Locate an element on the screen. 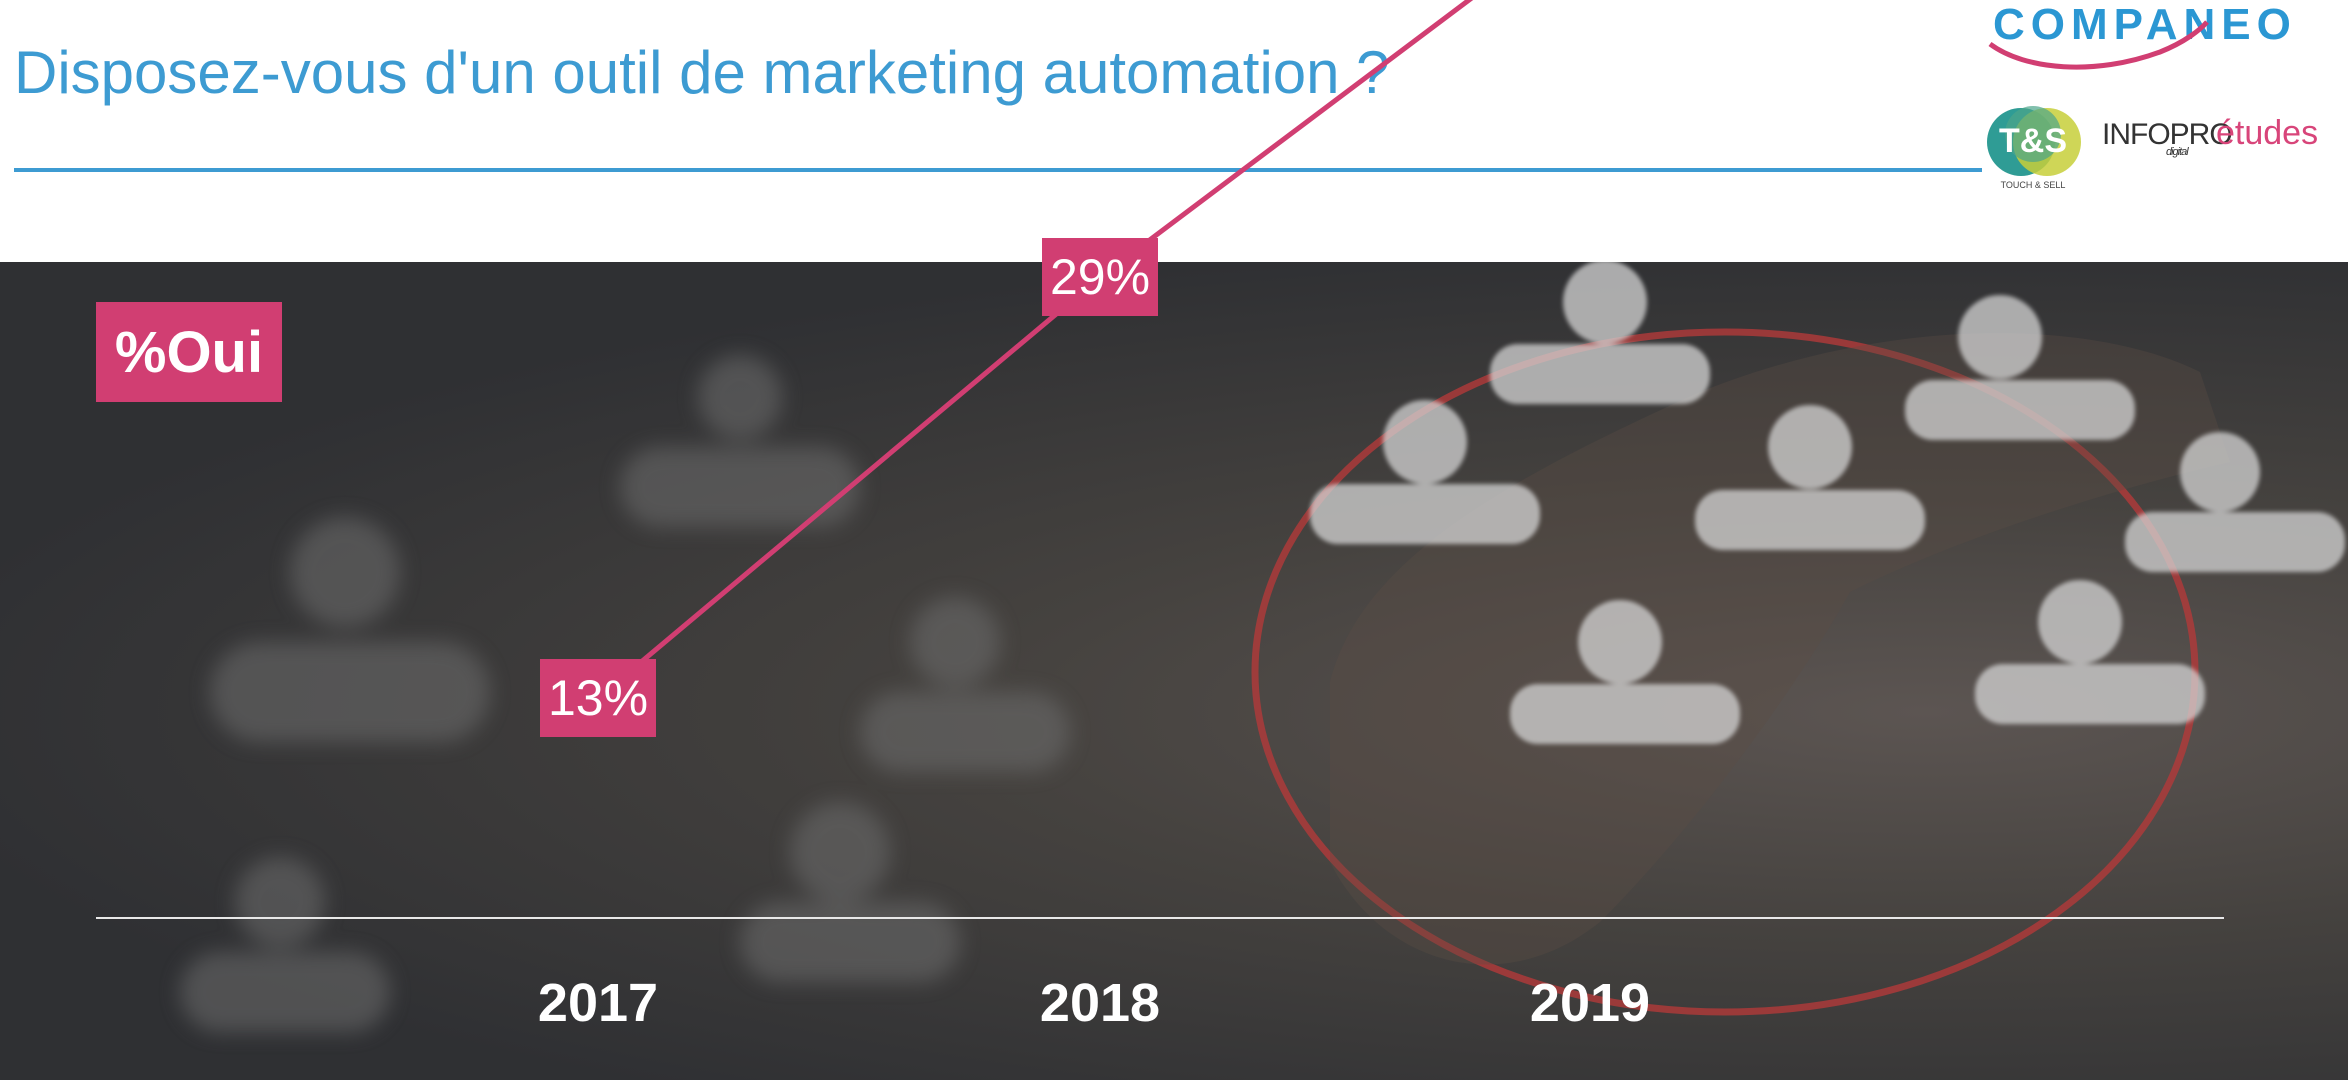 The width and height of the screenshot is (2348, 1080). companeo-logo: COMPANEO is located at coordinates (2155, 40).